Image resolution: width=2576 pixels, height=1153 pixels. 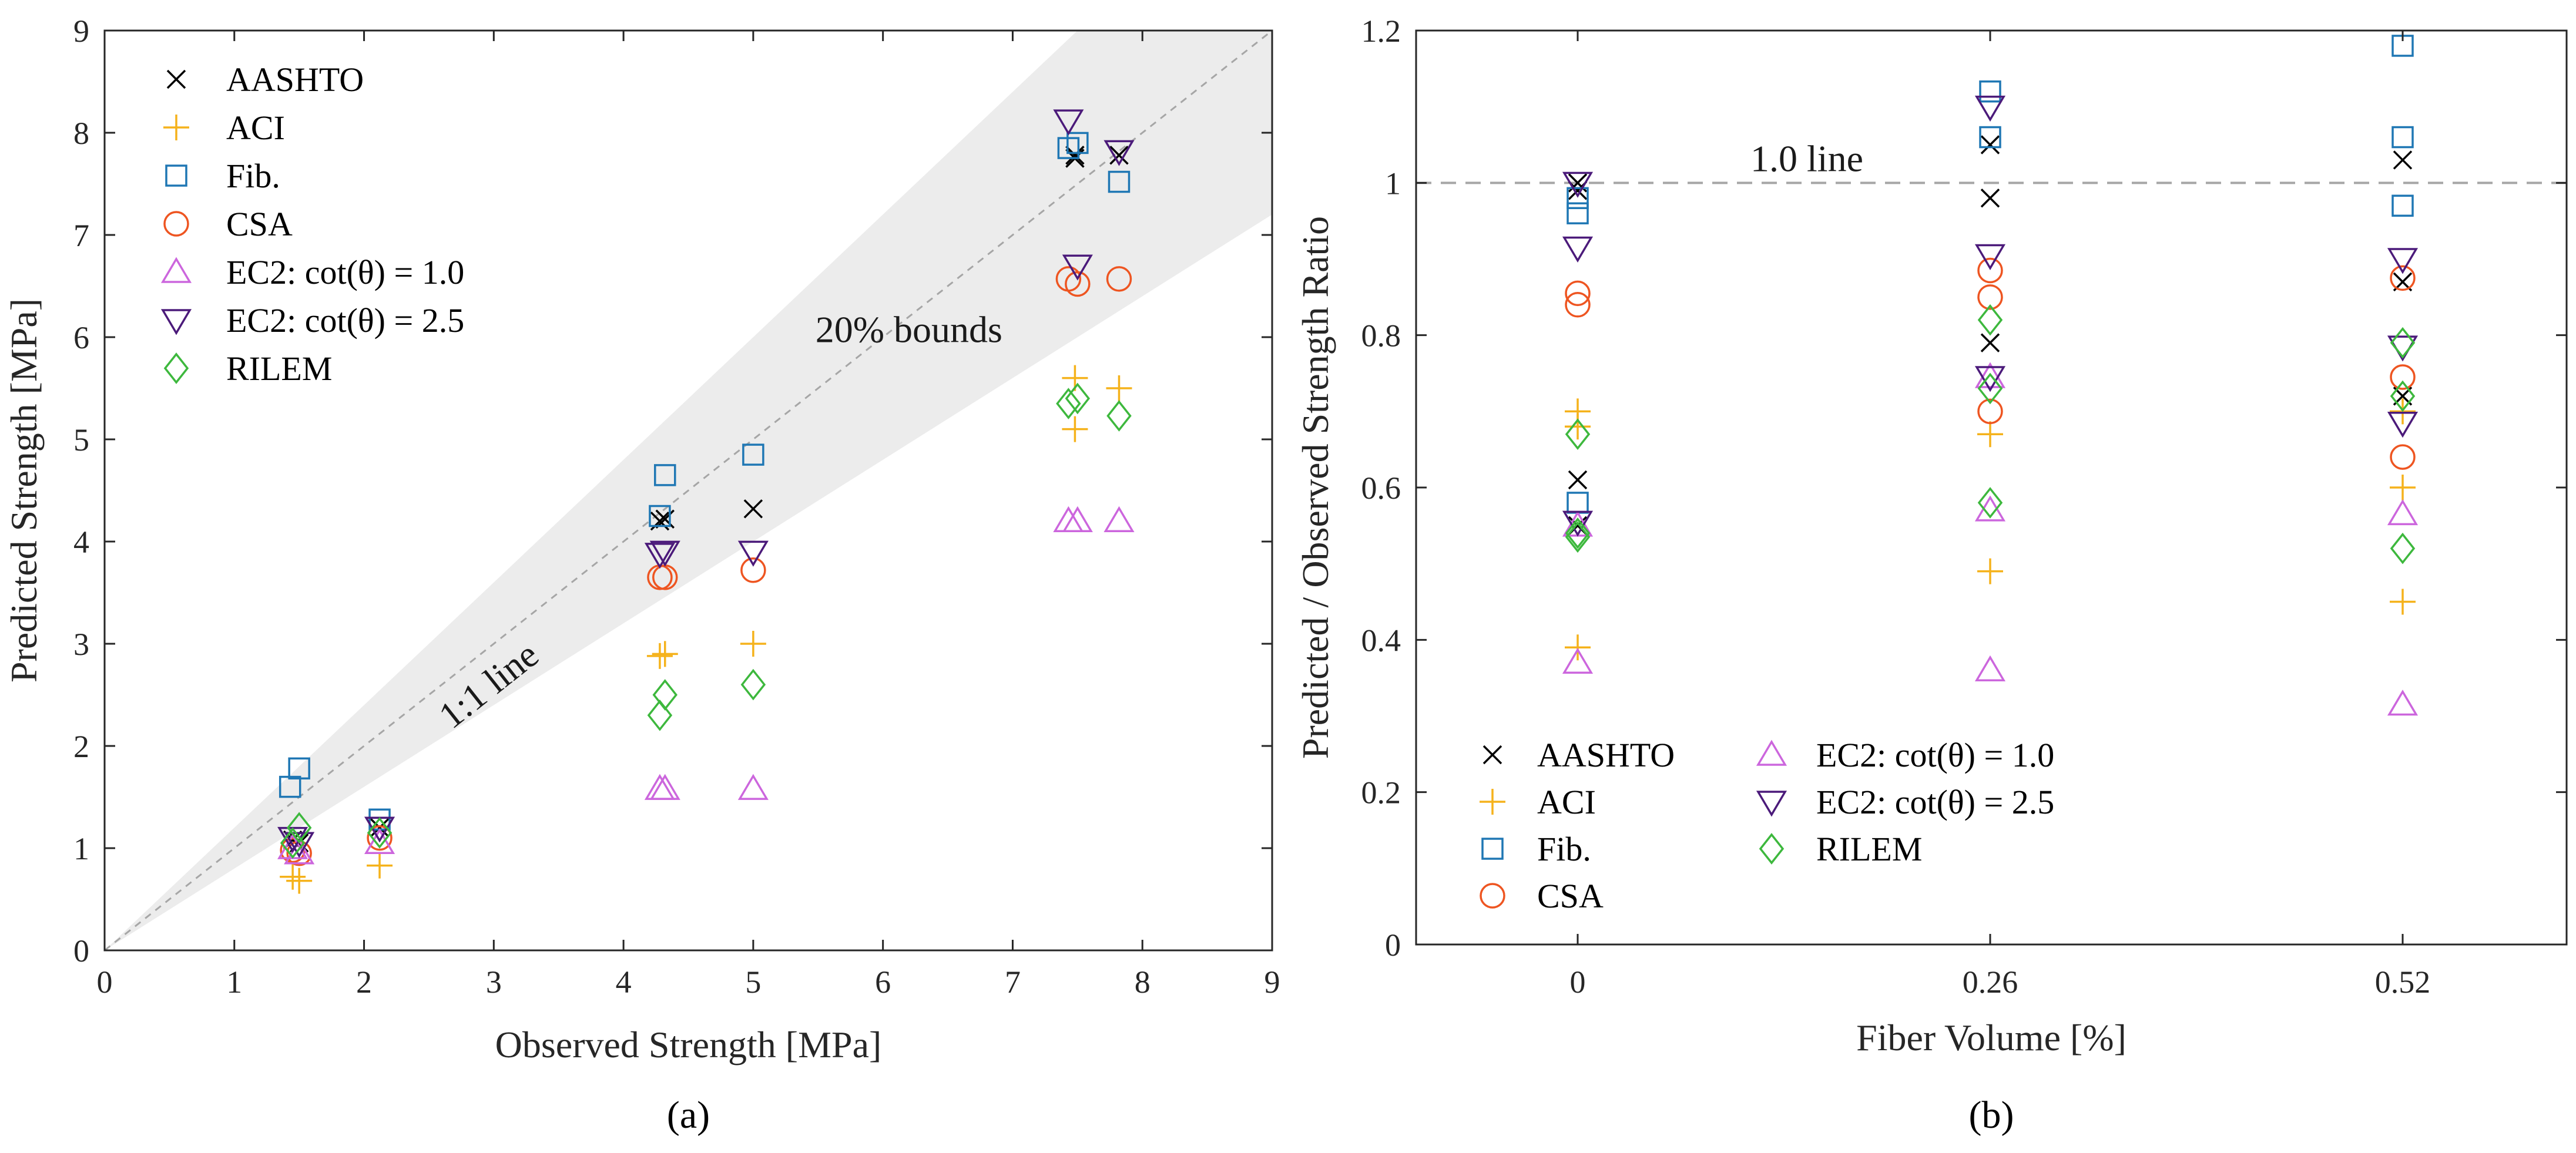 What do you see at coordinates (494, 982) in the screenshot?
I see `x-tick-label: 3` at bounding box center [494, 982].